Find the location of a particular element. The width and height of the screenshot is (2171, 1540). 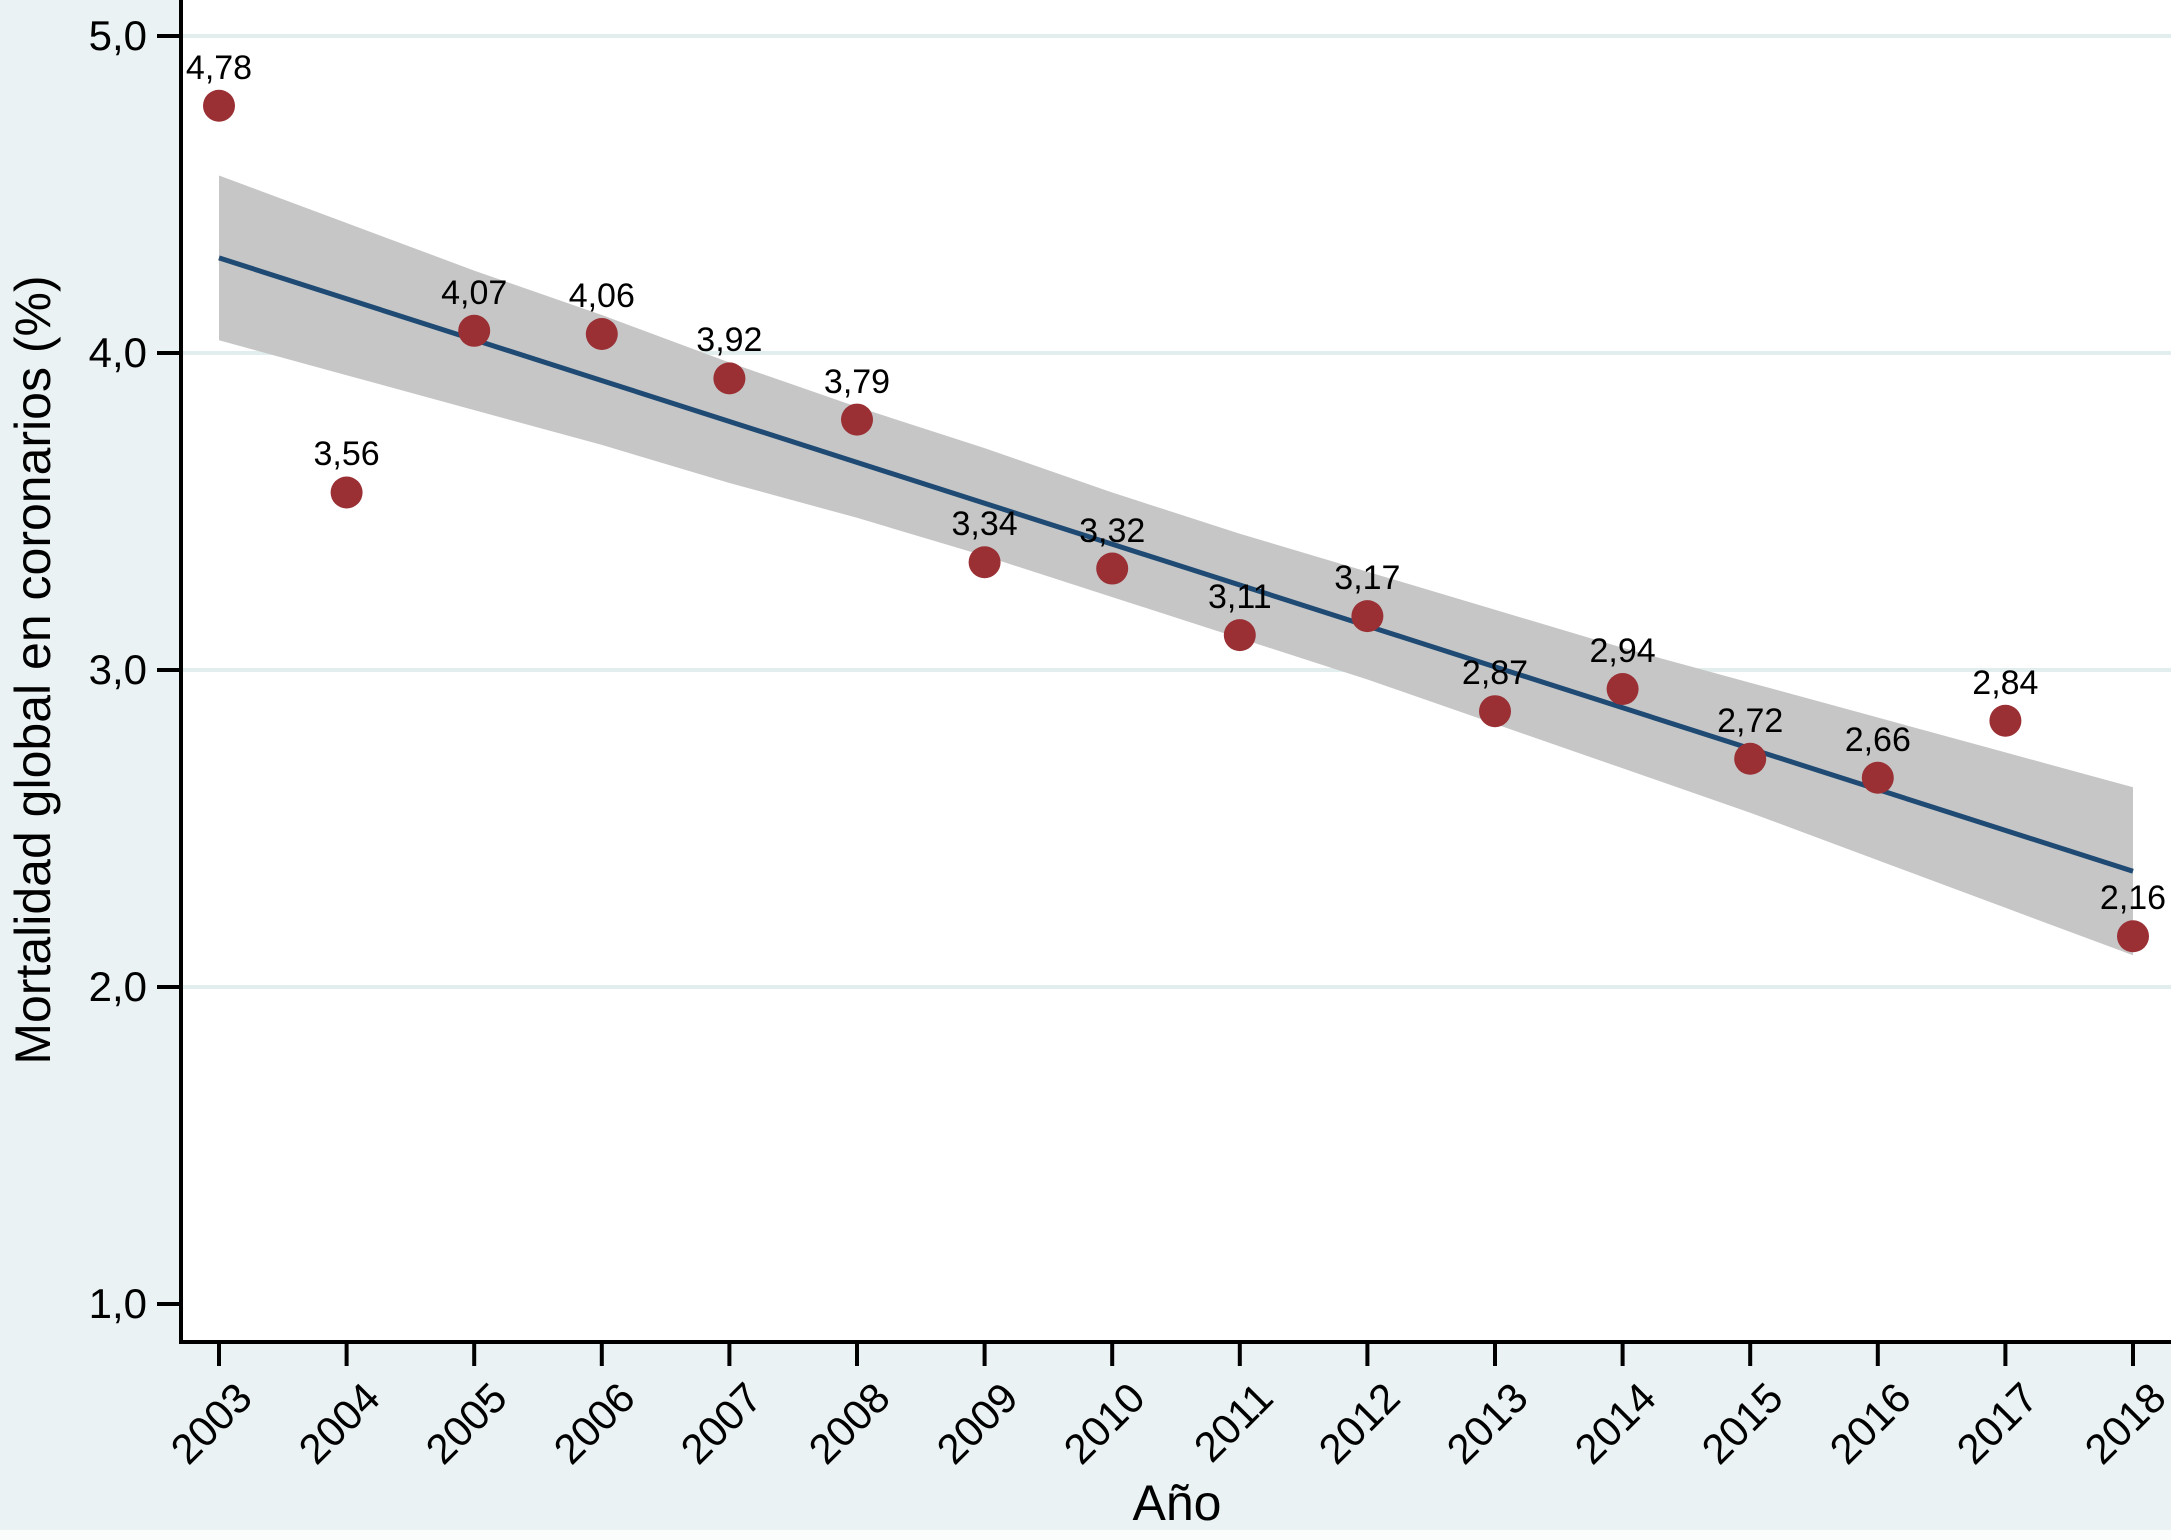

y-tick-label-4,0: 4,0 is located at coordinates (117, 352).